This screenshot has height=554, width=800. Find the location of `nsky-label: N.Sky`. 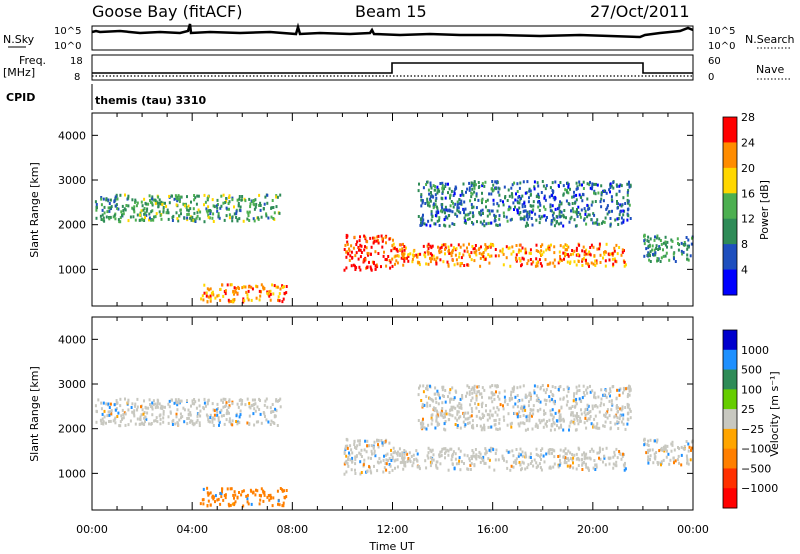

nsky-label: N.Sky is located at coordinates (19, 39).